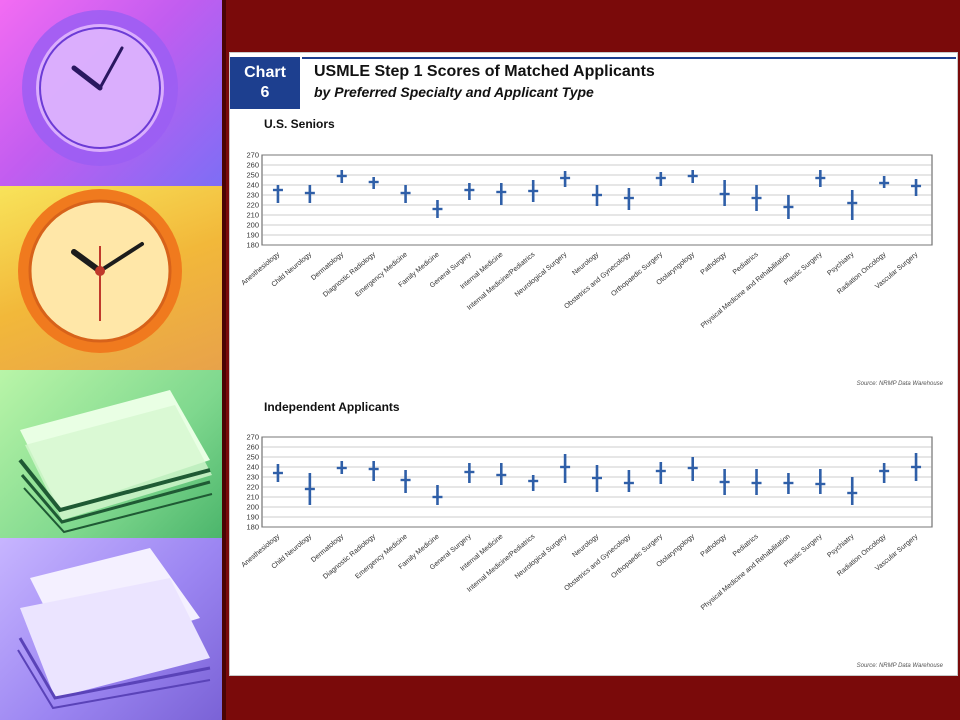  I want to click on clock-photo-orange, so click(112, 278).